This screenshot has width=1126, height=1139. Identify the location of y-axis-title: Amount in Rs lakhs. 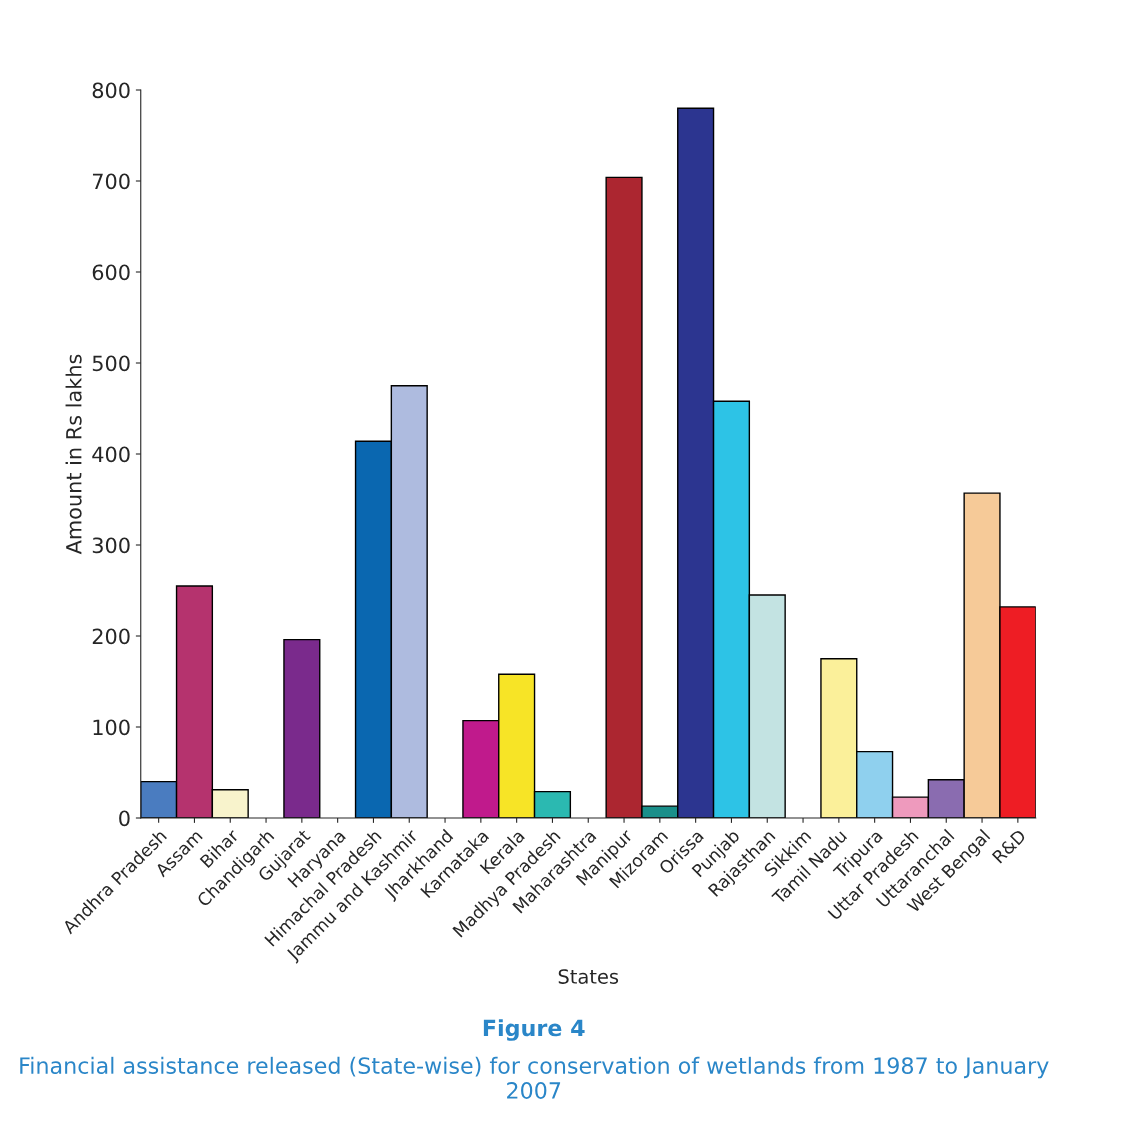
(73, 454).